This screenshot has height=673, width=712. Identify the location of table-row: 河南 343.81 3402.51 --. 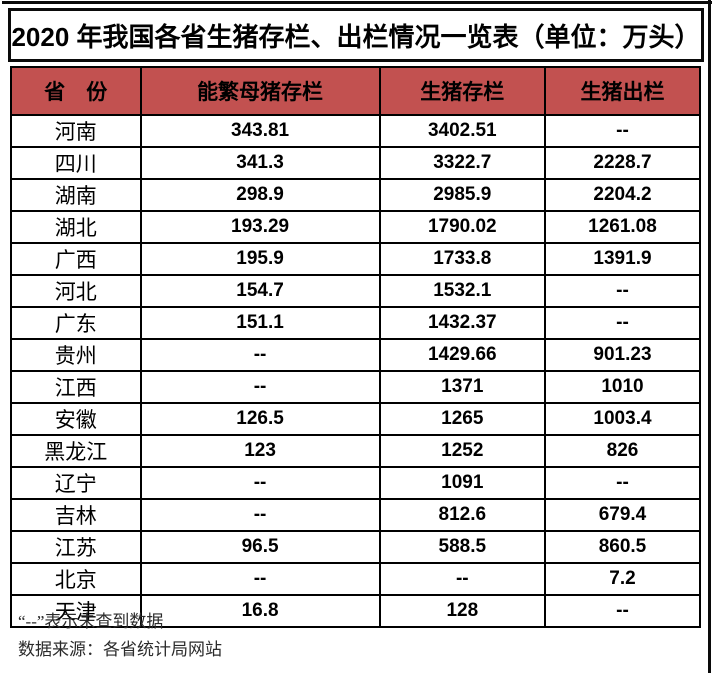
(356, 131).